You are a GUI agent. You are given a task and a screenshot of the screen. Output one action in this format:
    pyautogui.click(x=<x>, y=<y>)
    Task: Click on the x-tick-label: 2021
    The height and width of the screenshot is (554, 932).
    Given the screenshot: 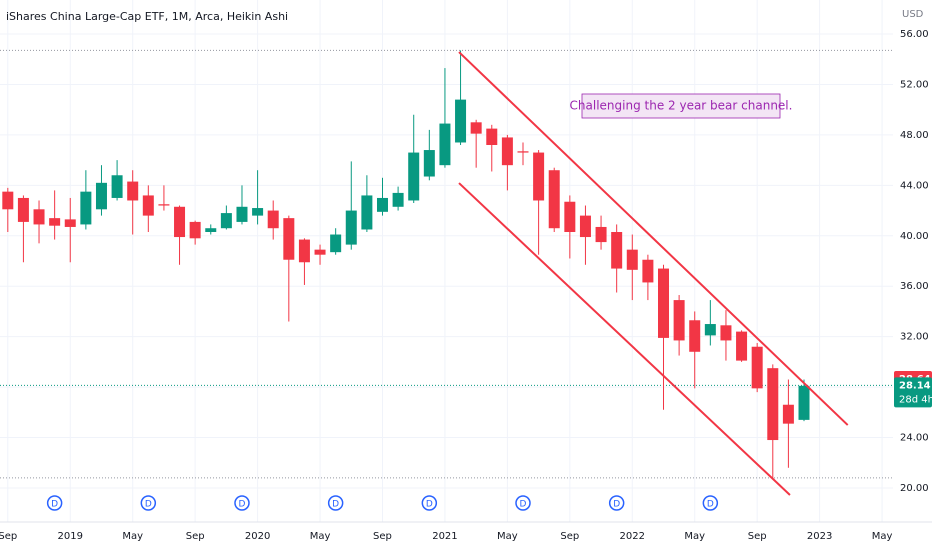 What is the action you would take?
    pyautogui.click(x=444, y=536)
    